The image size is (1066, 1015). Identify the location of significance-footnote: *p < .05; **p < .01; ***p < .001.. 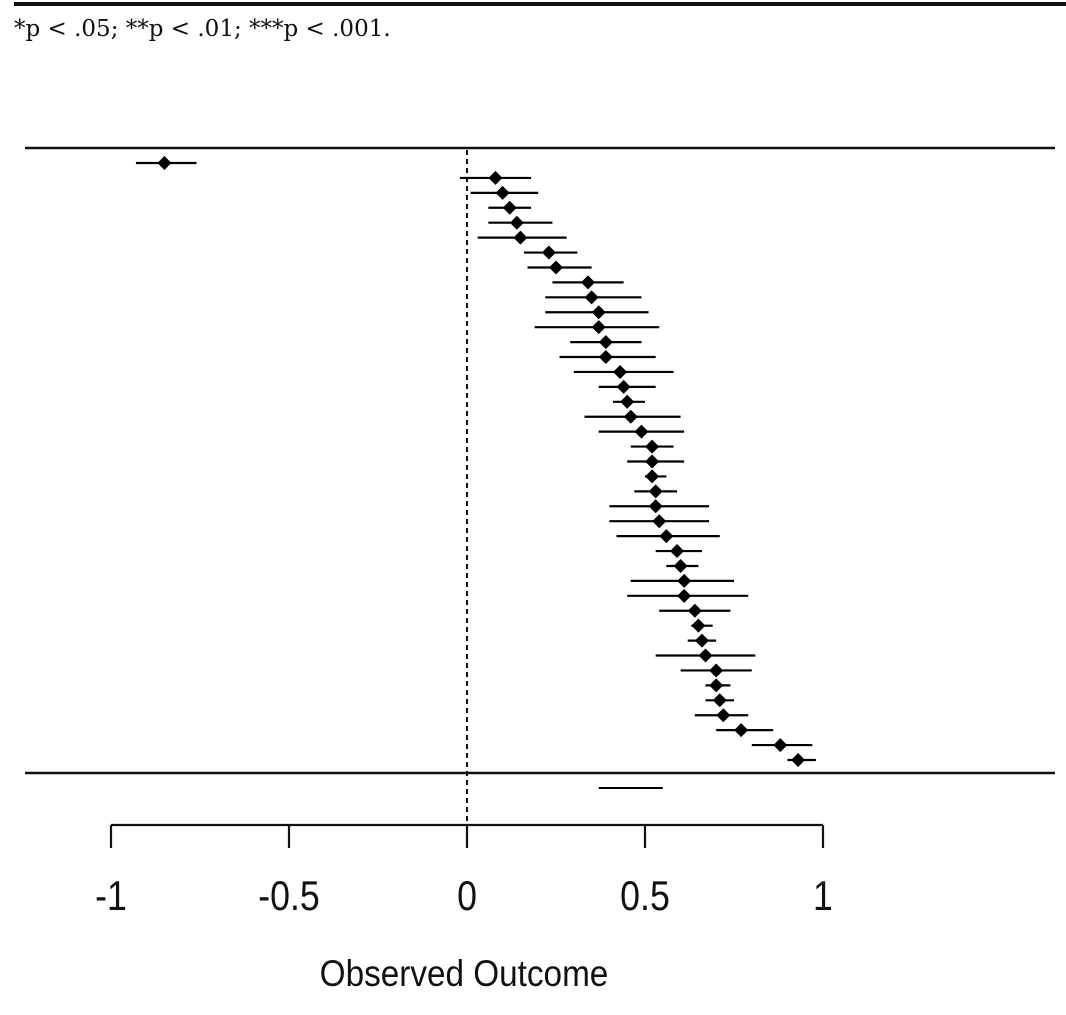
(202, 29).